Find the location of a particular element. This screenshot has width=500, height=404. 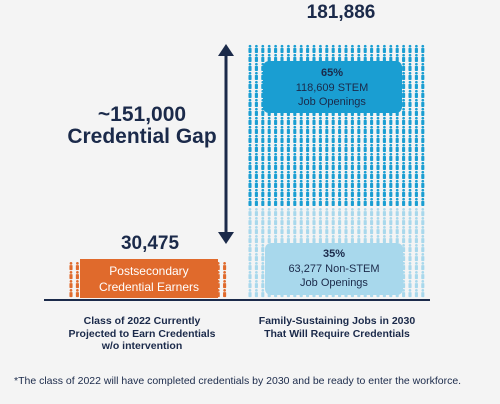

segment-label-stem-bg is located at coordinates (332, 87).